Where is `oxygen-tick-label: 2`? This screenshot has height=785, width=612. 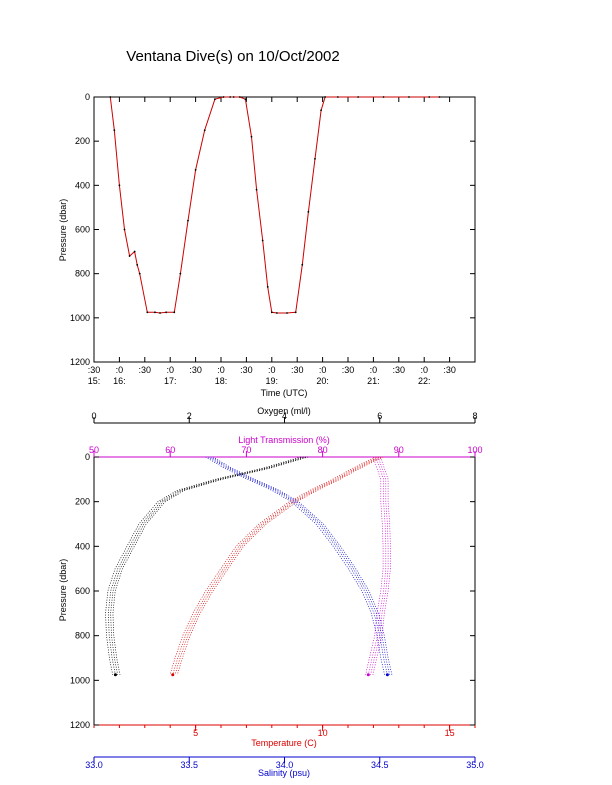 oxygen-tick-label: 2 is located at coordinates (189, 416).